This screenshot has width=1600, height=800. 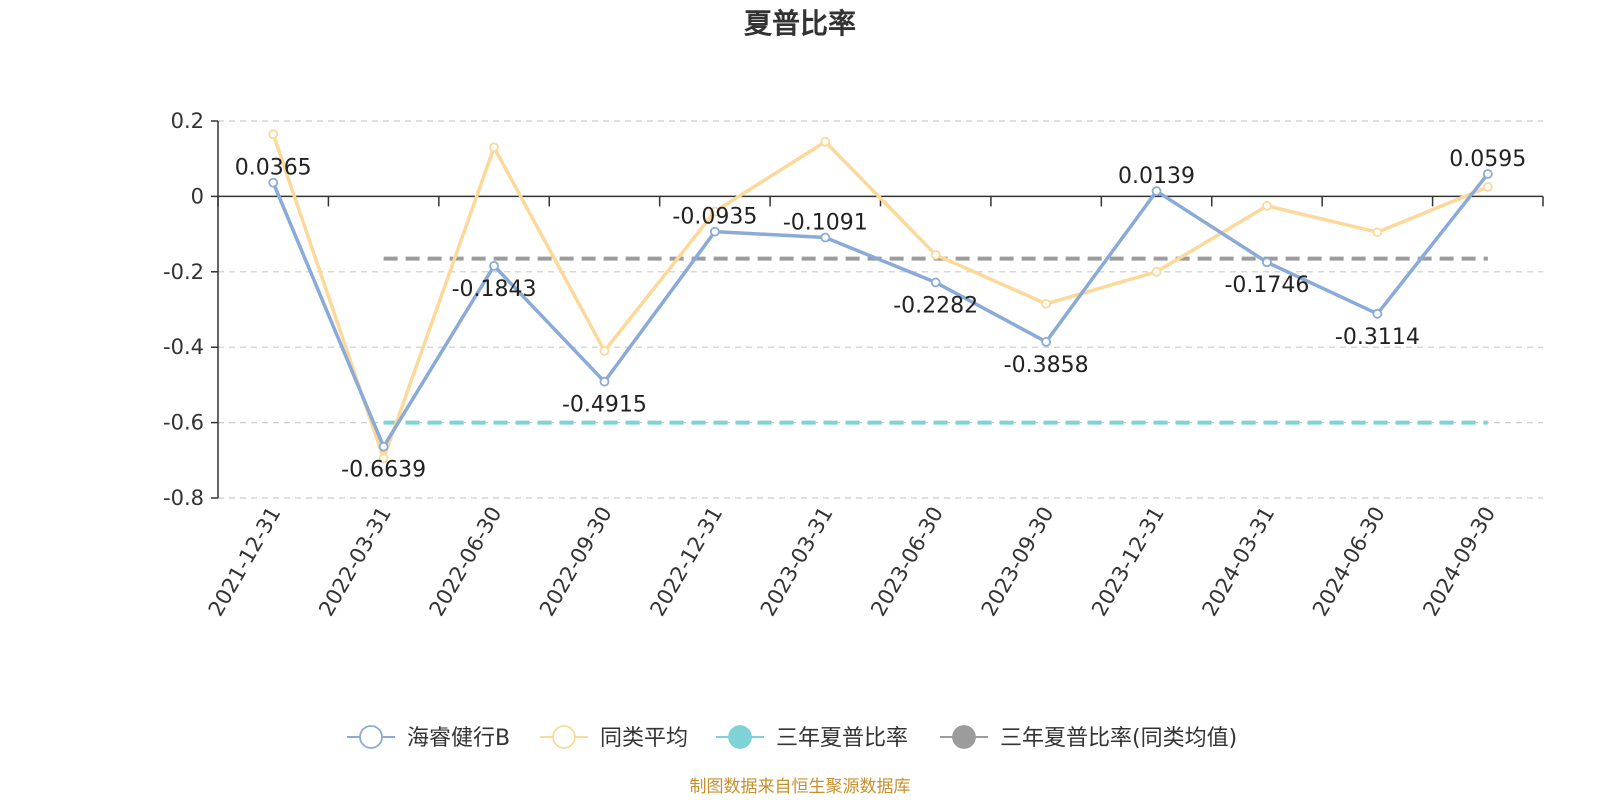 I want to click on data-label: -0.2282, so click(x=935, y=305).